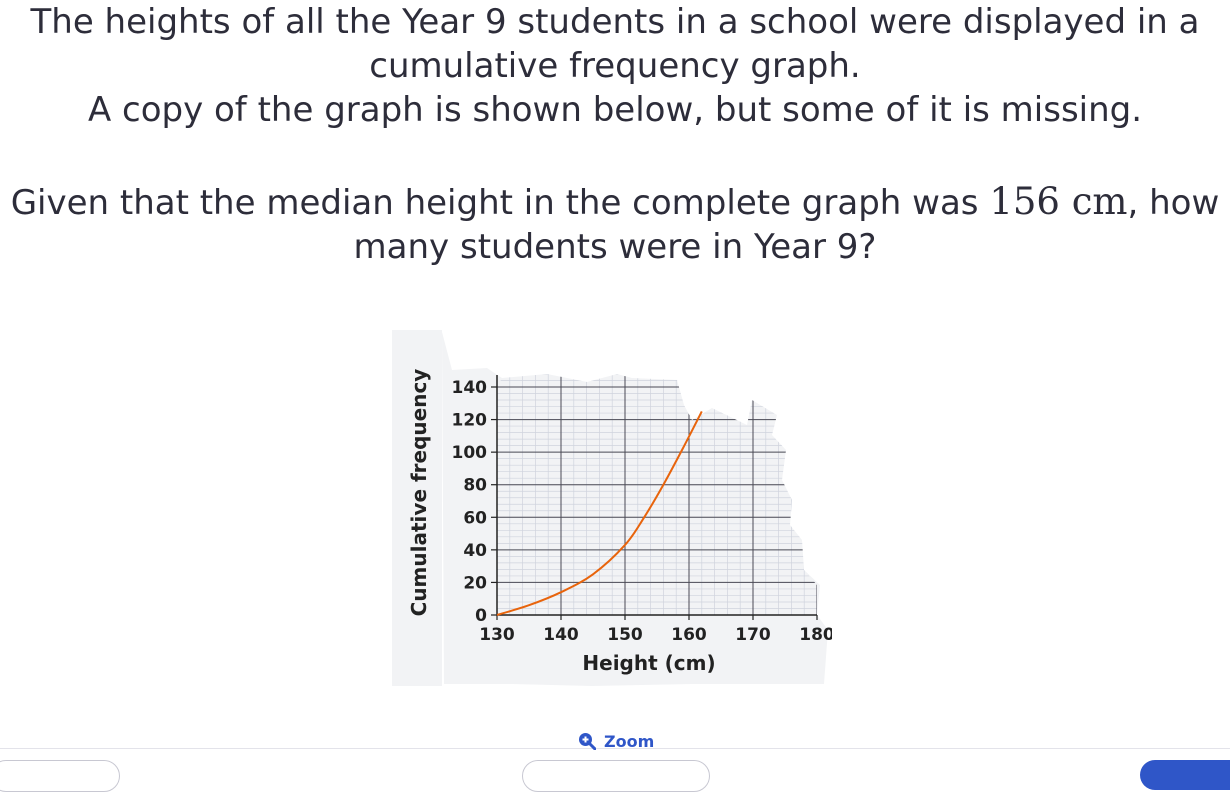  What do you see at coordinates (475, 551) in the screenshot?
I see `y-tick-label: 40` at bounding box center [475, 551].